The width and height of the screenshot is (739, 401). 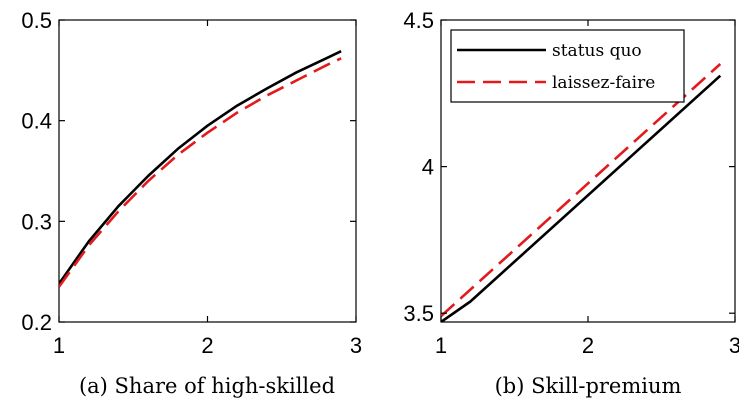 What do you see at coordinates (207, 386) in the screenshot?
I see `panel-caption: (a) Share of high-skilled` at bounding box center [207, 386].